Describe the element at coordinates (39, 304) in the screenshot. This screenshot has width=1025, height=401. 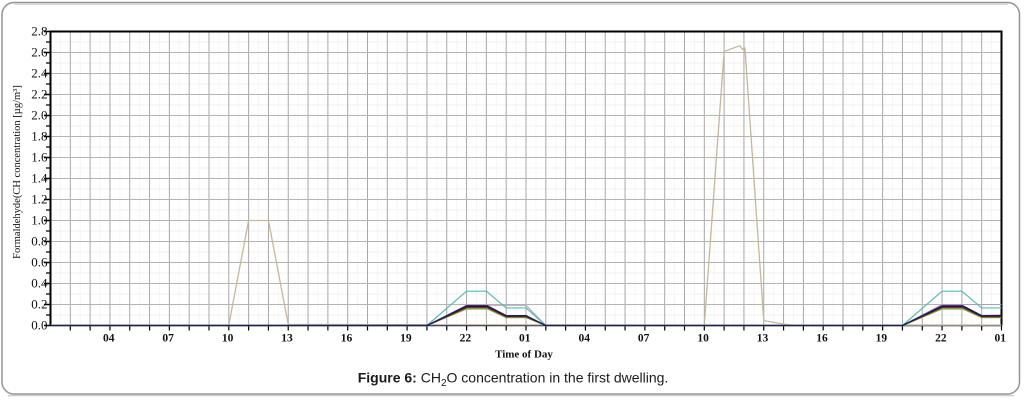
I see `svg-text: 0.2` at that location.